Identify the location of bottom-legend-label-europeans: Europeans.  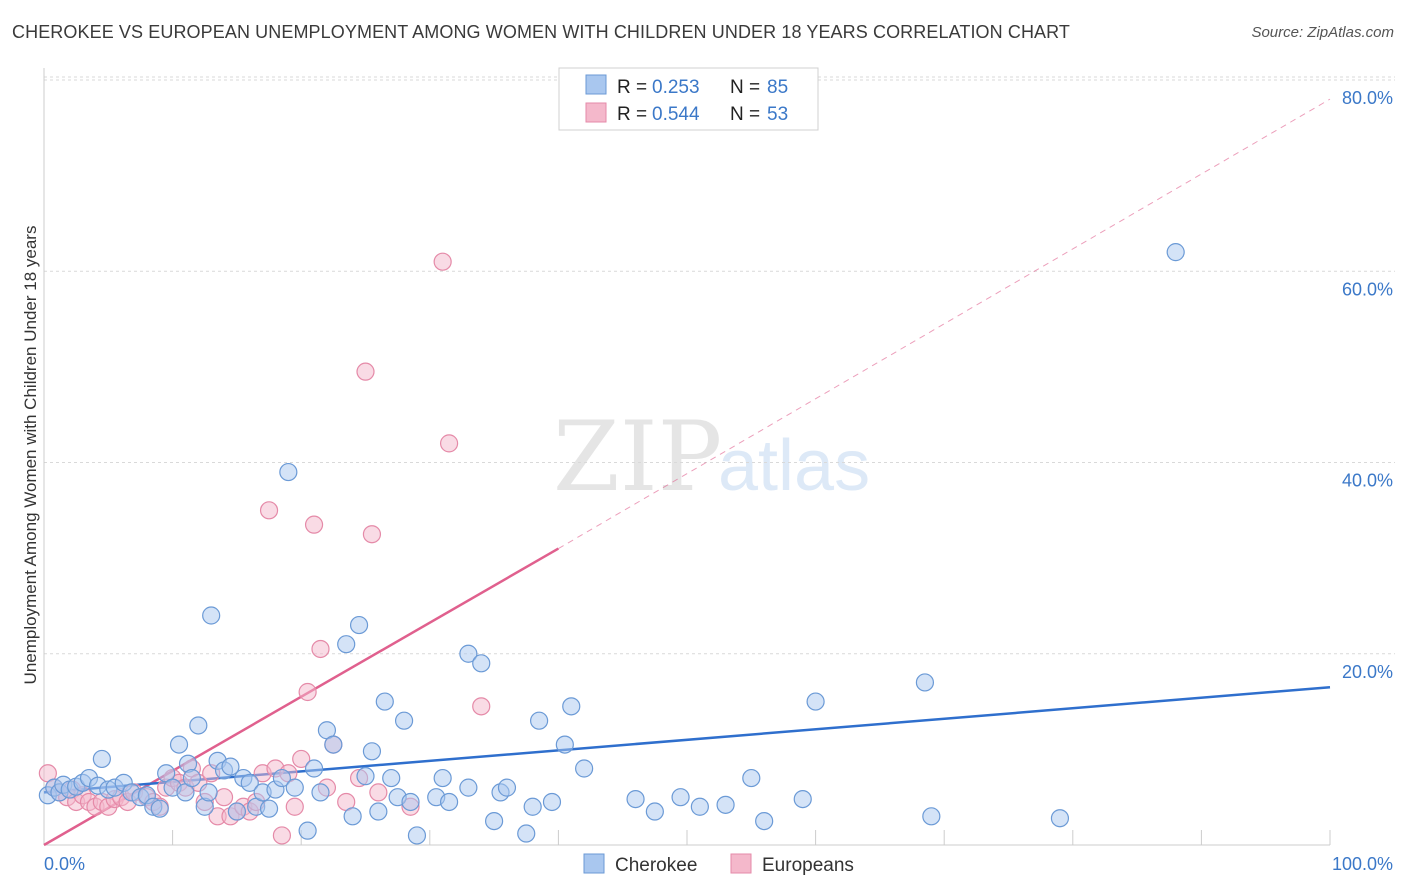
(808, 865).